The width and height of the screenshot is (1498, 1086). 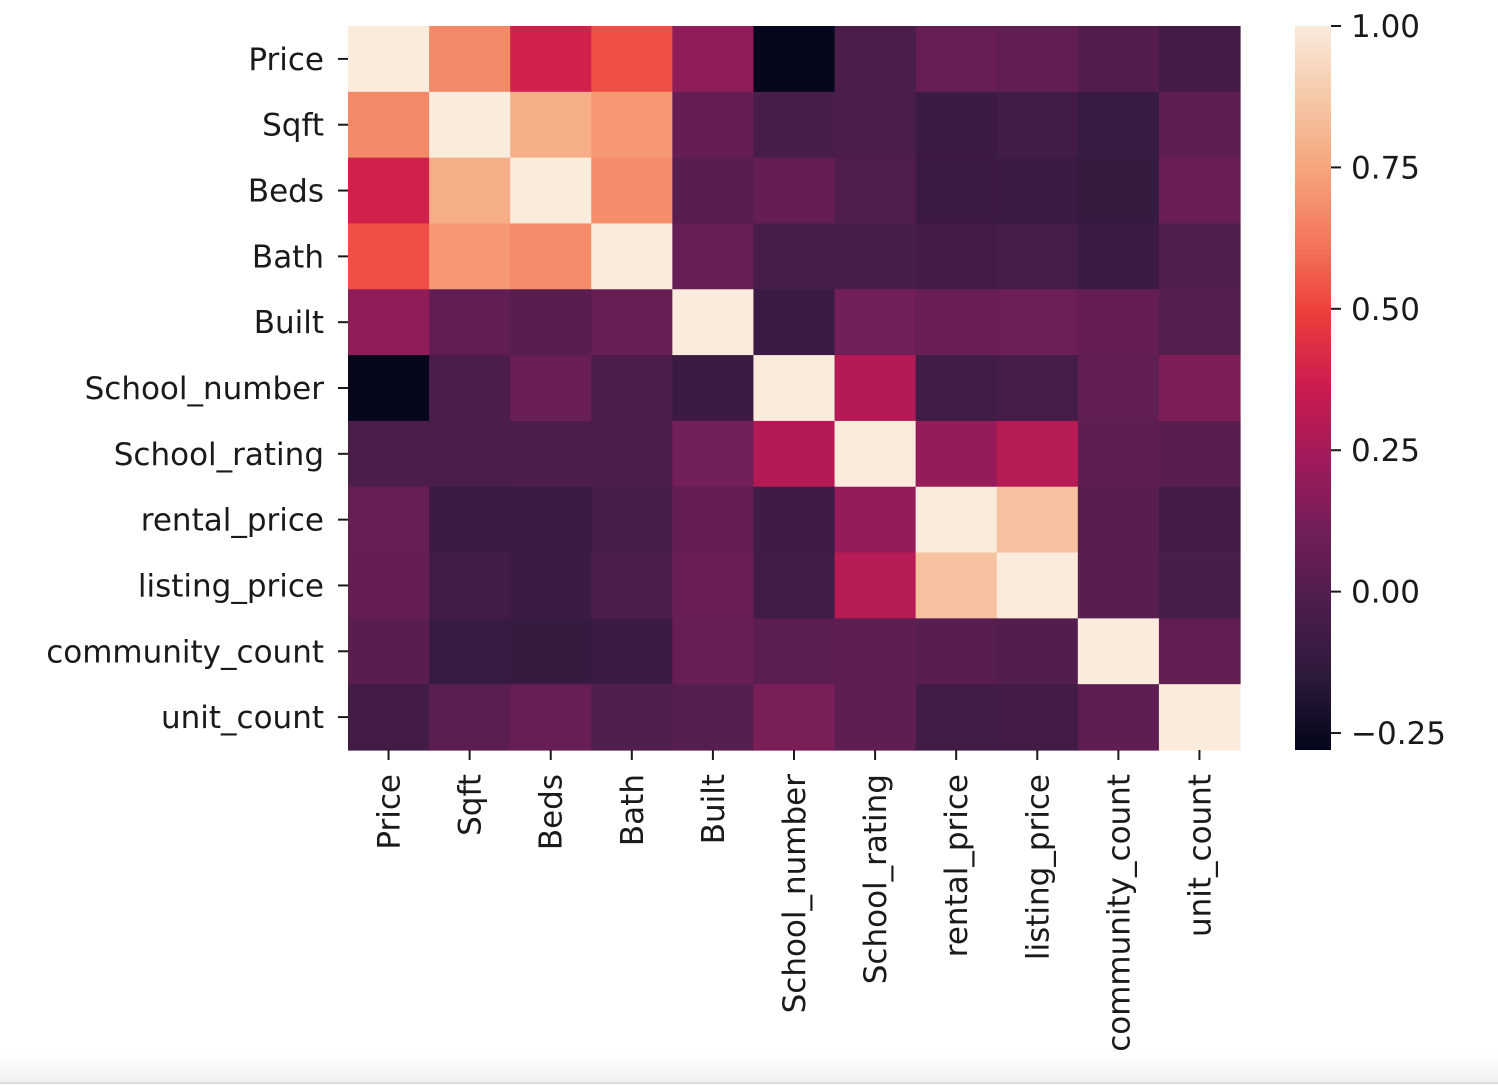 What do you see at coordinates (713, 585) in the screenshot?
I see `heatmap-cell-listing_price-Built` at bounding box center [713, 585].